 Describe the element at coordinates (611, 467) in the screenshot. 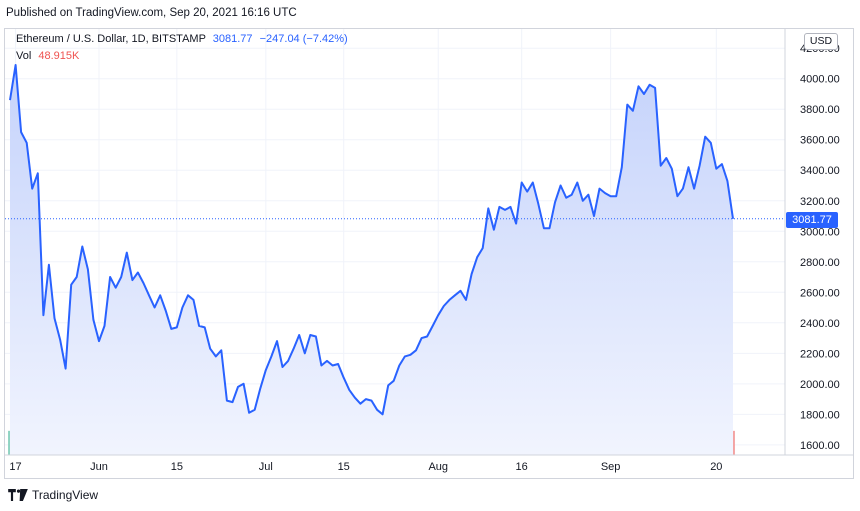

I see `x-tick-label: Sep` at that location.